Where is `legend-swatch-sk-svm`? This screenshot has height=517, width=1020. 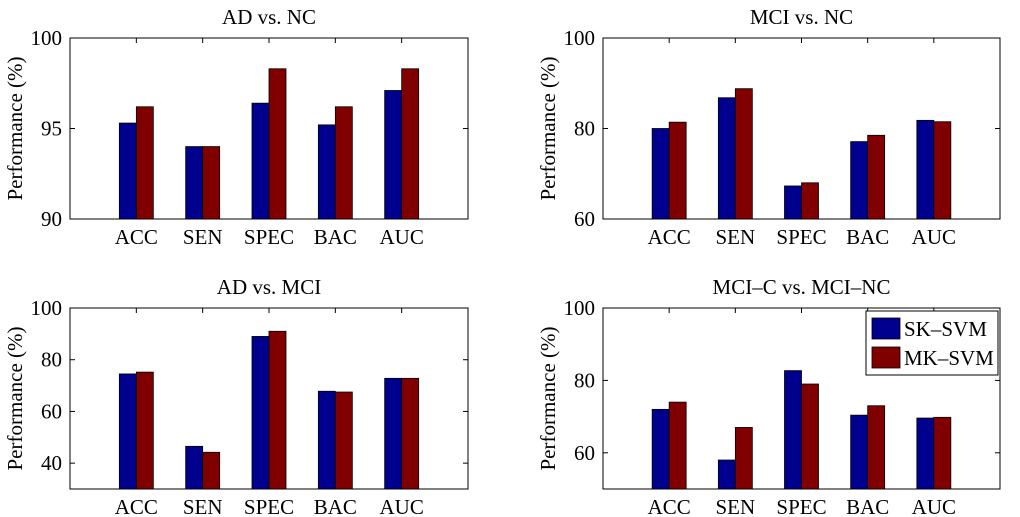
legend-swatch-sk-svm is located at coordinates (886, 328).